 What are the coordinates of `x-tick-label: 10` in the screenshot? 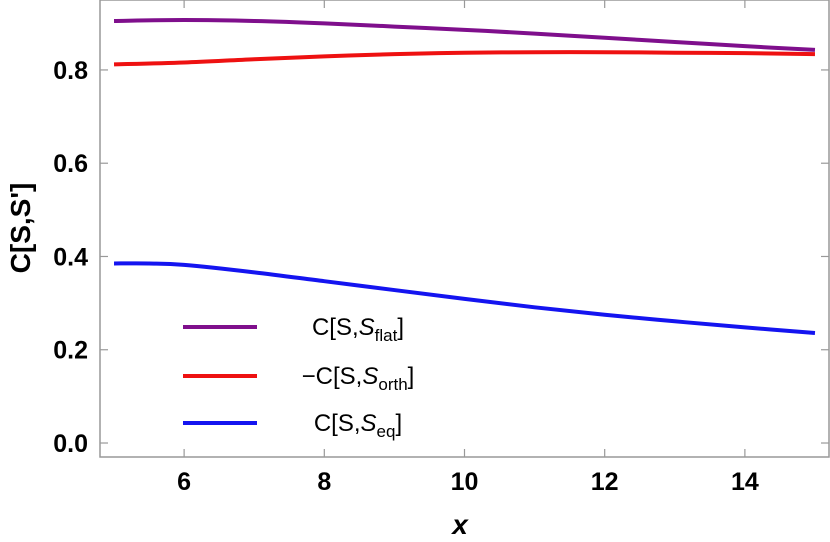 It's located at (465, 482).